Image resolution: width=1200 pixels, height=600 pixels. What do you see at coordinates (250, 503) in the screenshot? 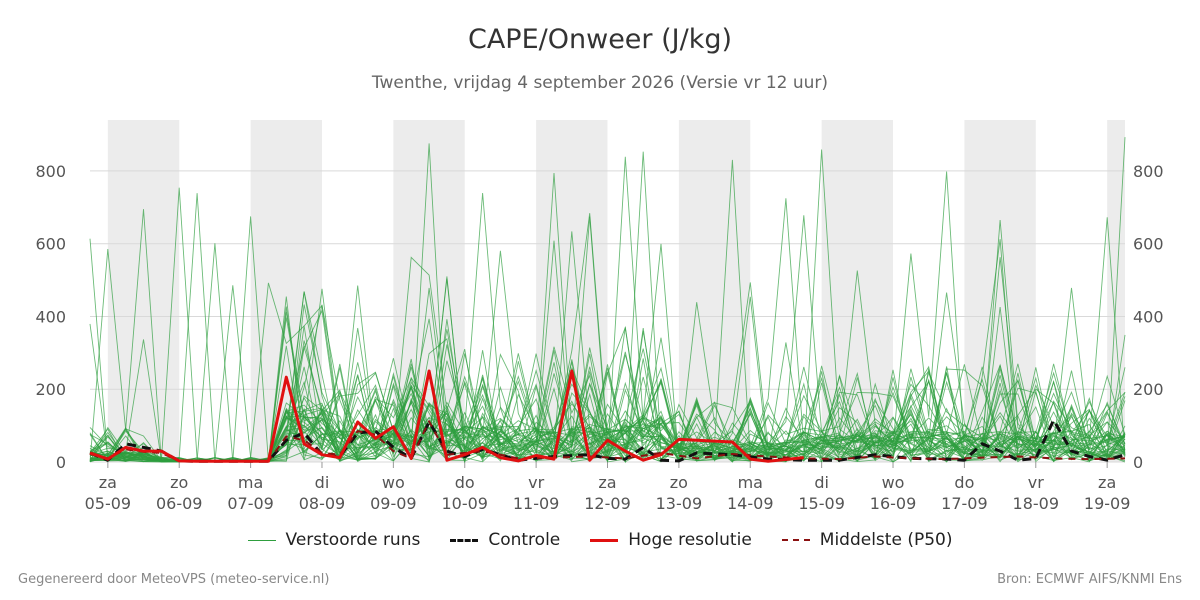
I see `x-tick-date: 07-09` at bounding box center [250, 503].